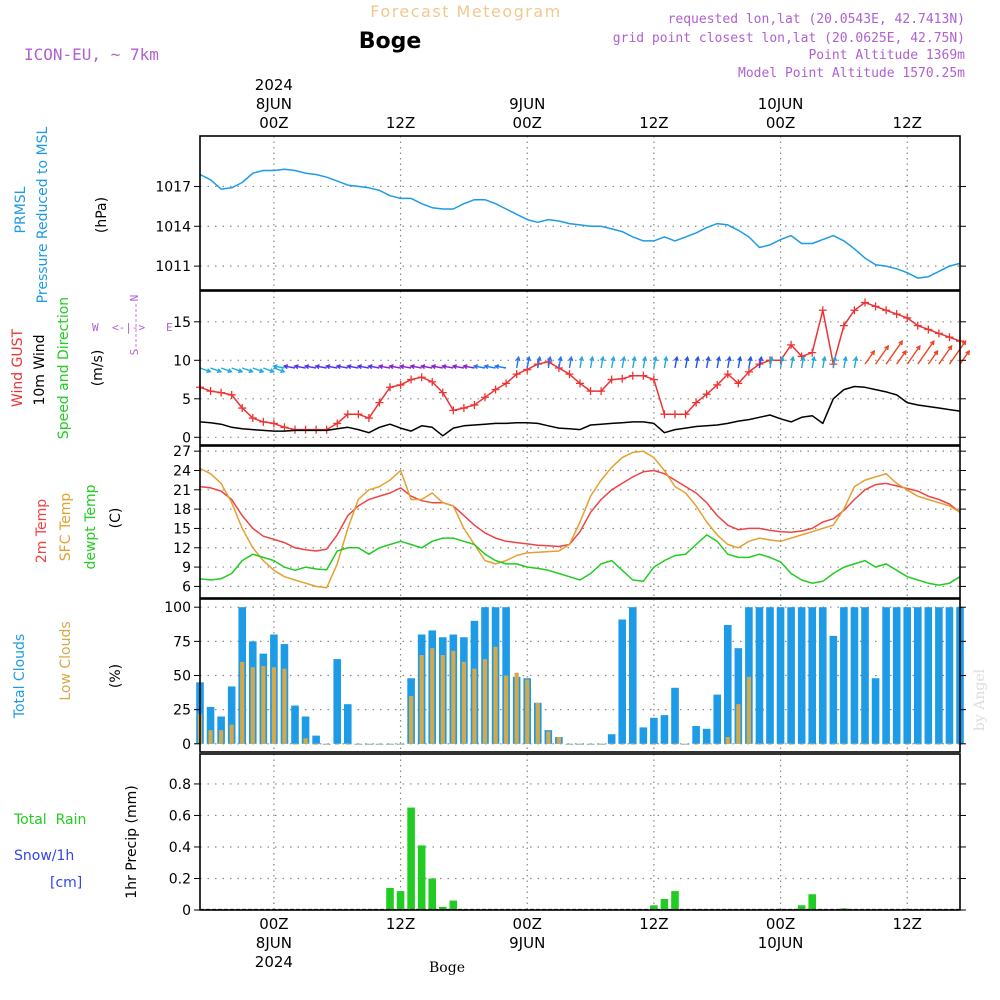 The width and height of the screenshot is (1000, 1000). I want to click on wind-label-gust: Wind GUST, so click(18, 367).